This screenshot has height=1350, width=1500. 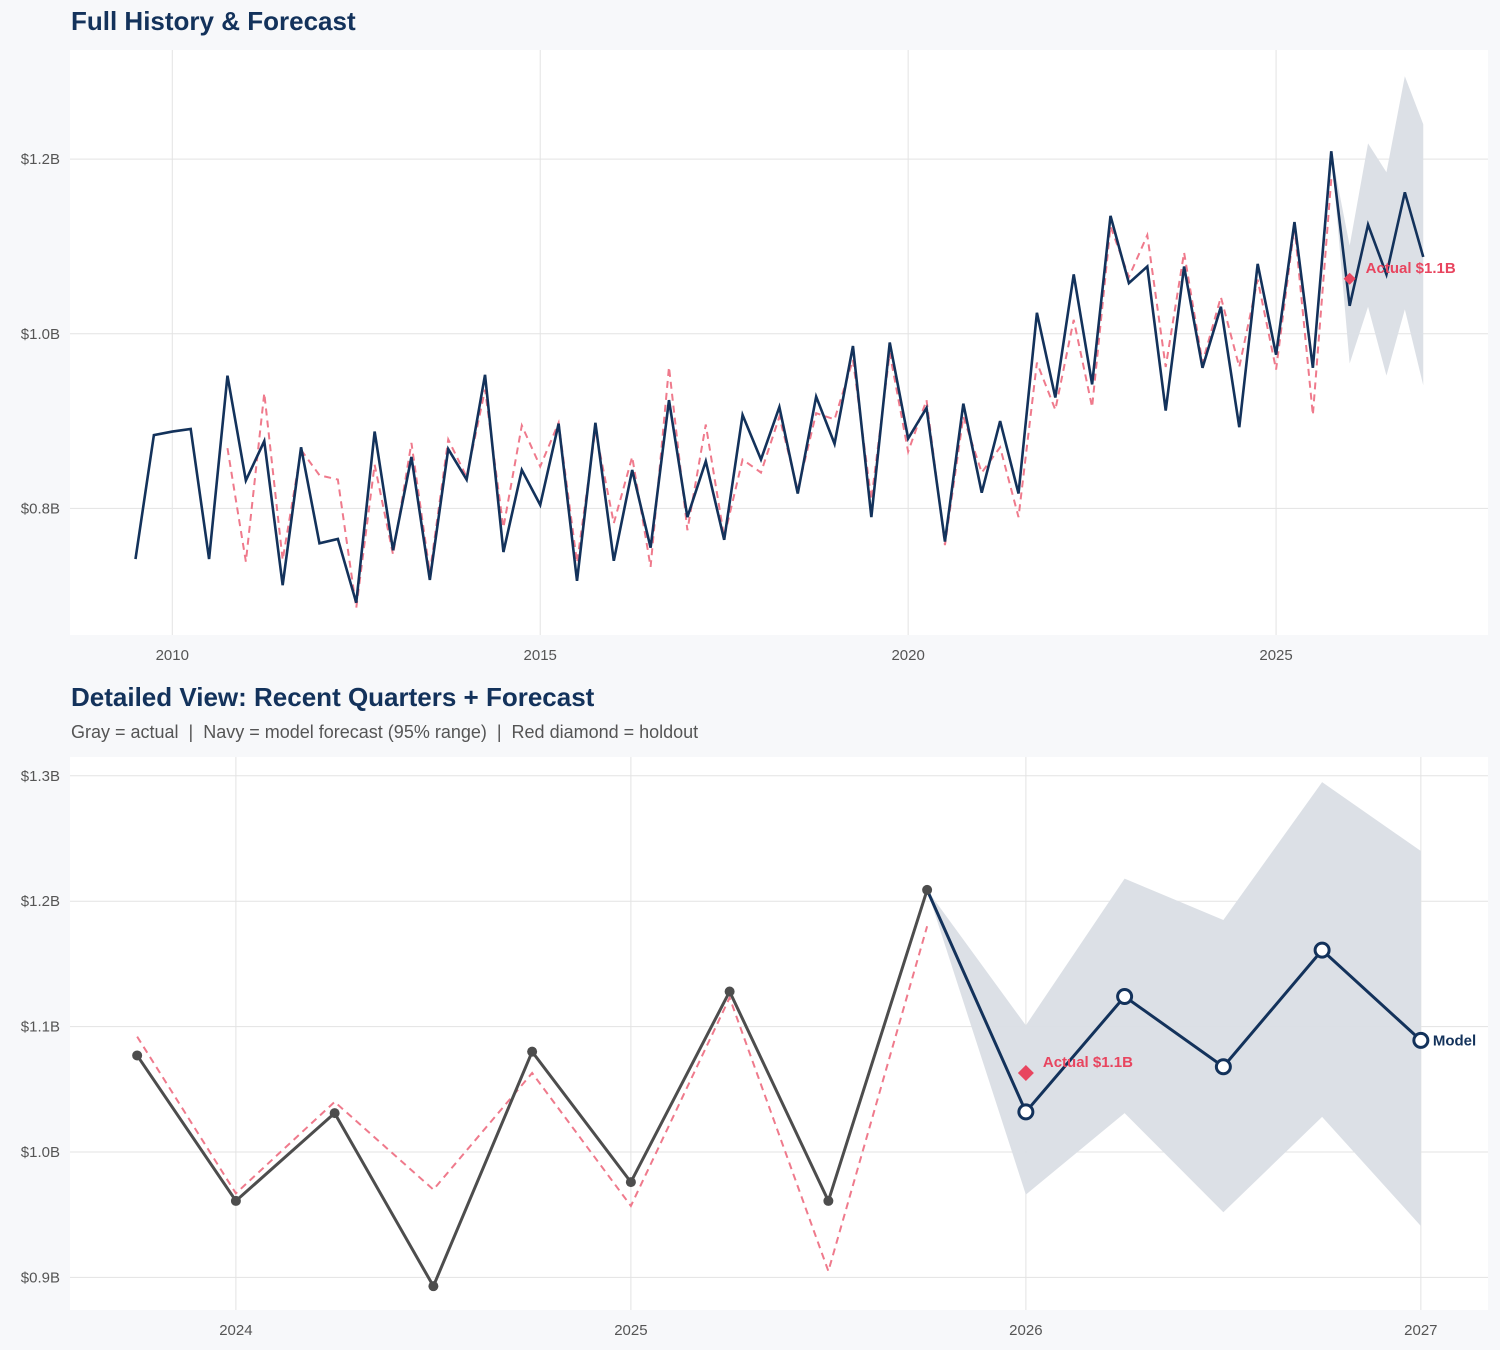 What do you see at coordinates (40, 776) in the screenshot?
I see `y-tick-label: $1.3B` at bounding box center [40, 776].